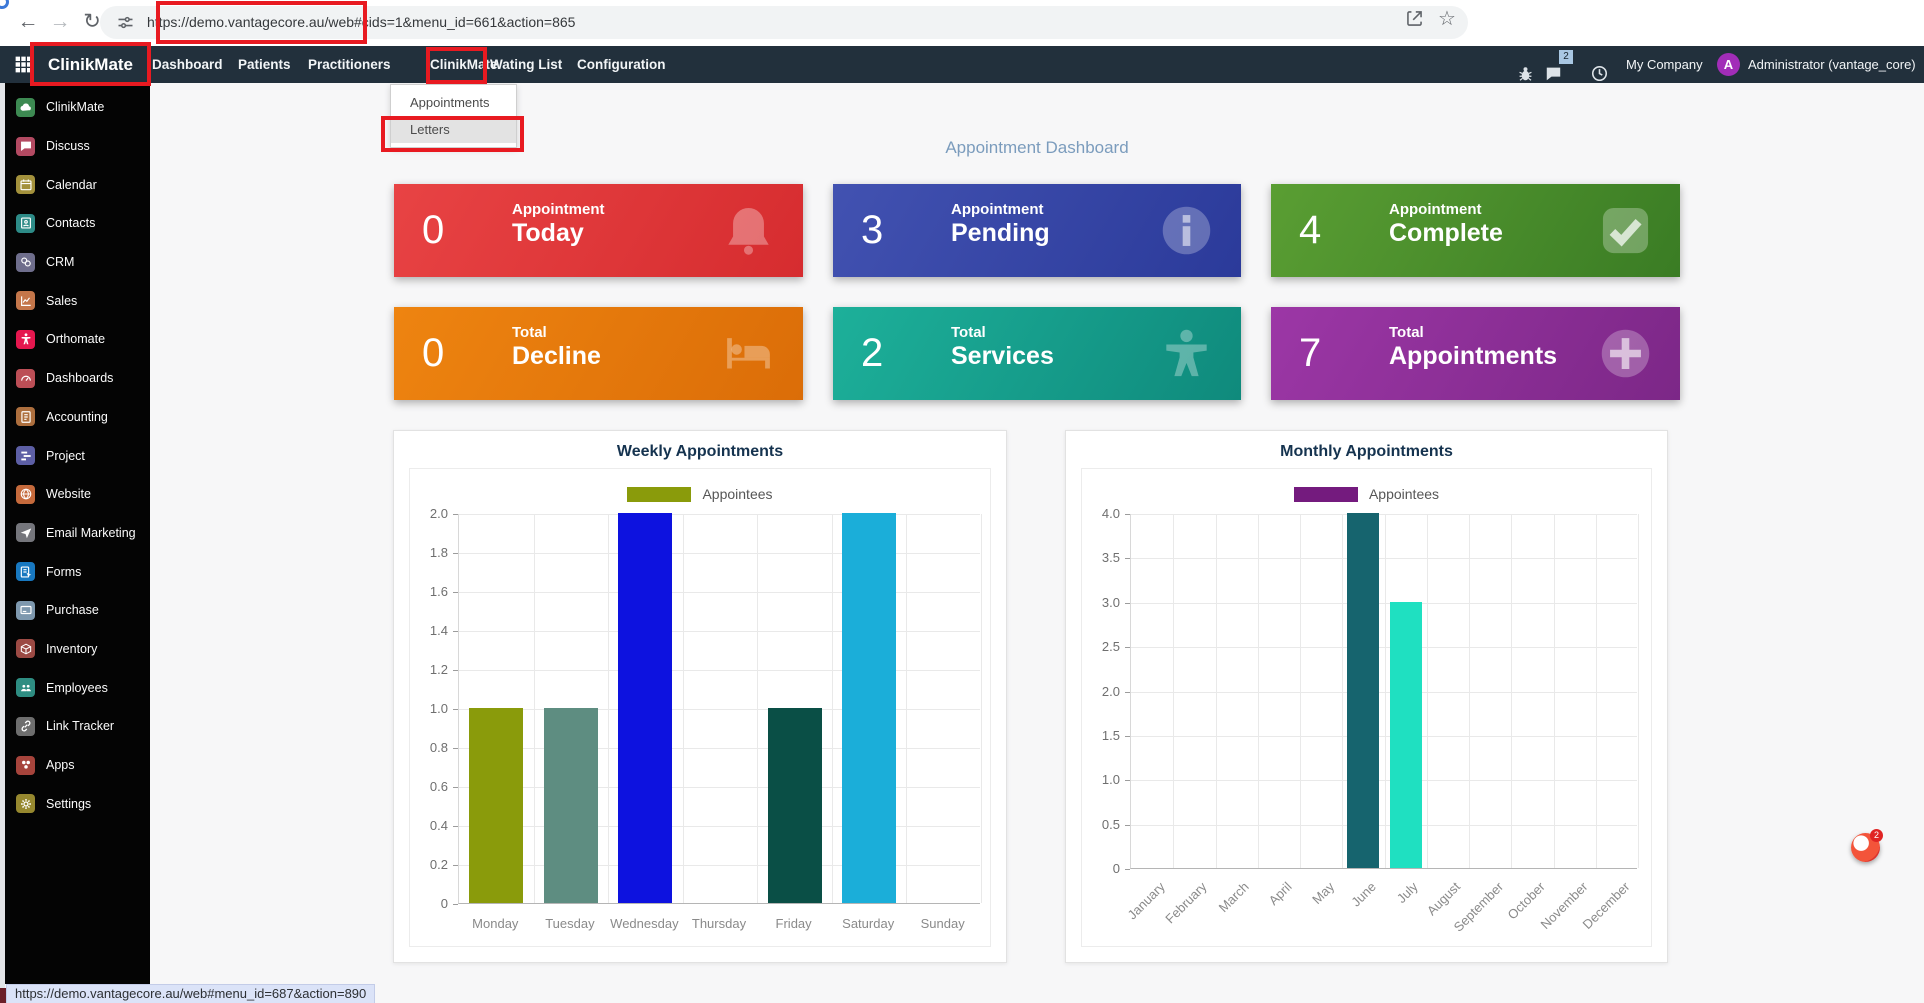  Describe the element at coordinates (349, 64) in the screenshot. I see `nav-item-practitioners: Practitioners` at that location.